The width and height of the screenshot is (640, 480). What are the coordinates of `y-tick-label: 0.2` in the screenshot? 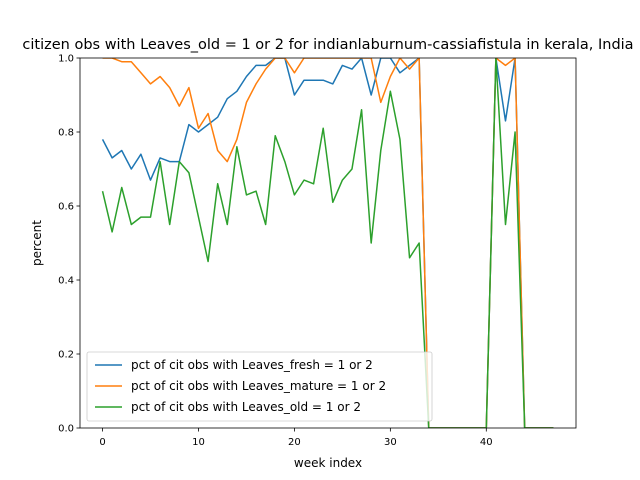 It's located at (66, 355).